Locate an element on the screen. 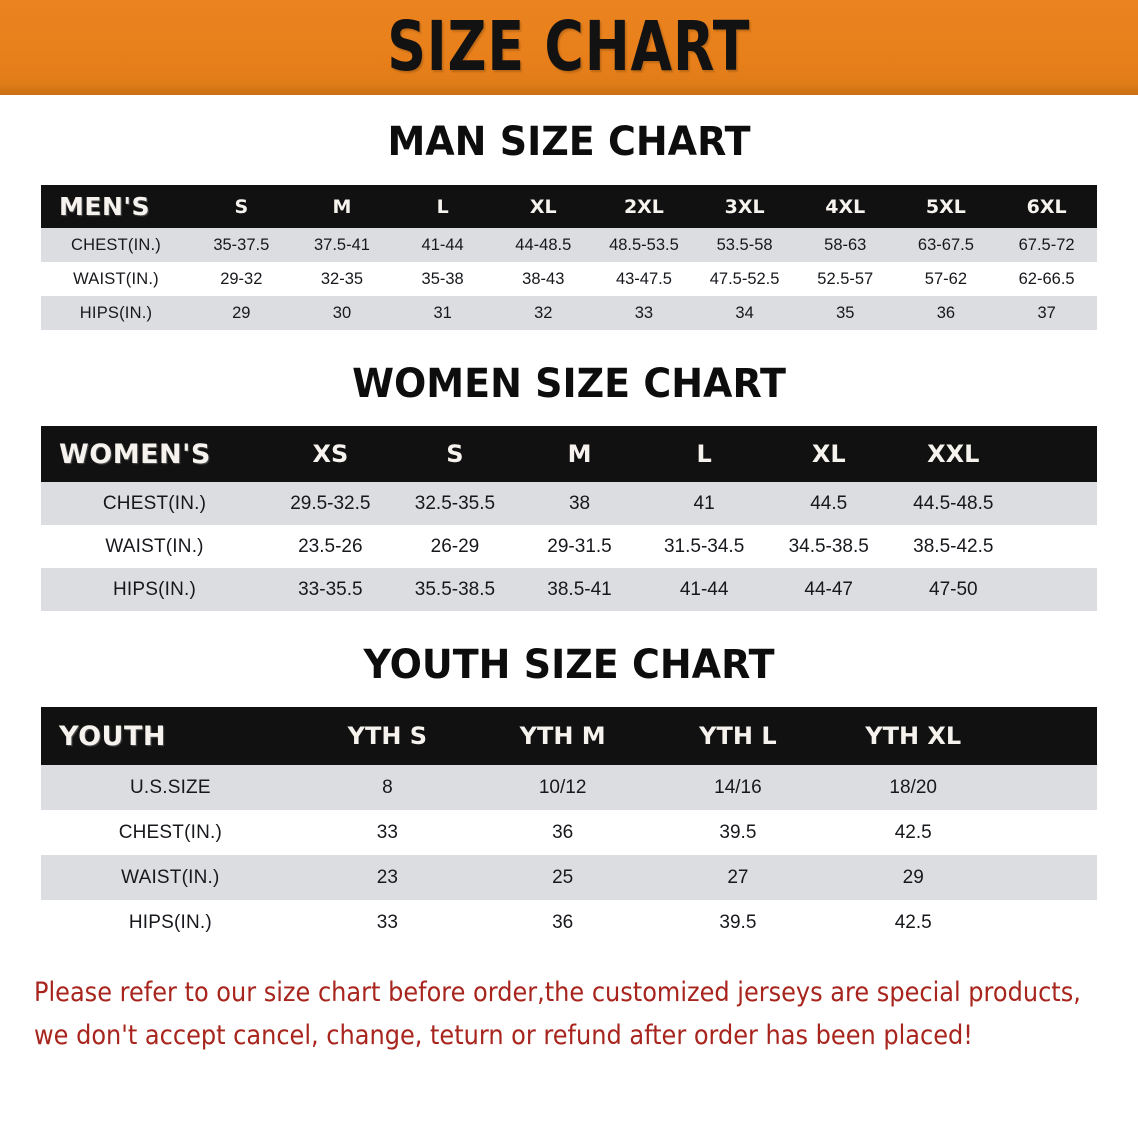  table-row: HIPS(IN.) 33 36 39.5 42.5 is located at coordinates (569, 922).